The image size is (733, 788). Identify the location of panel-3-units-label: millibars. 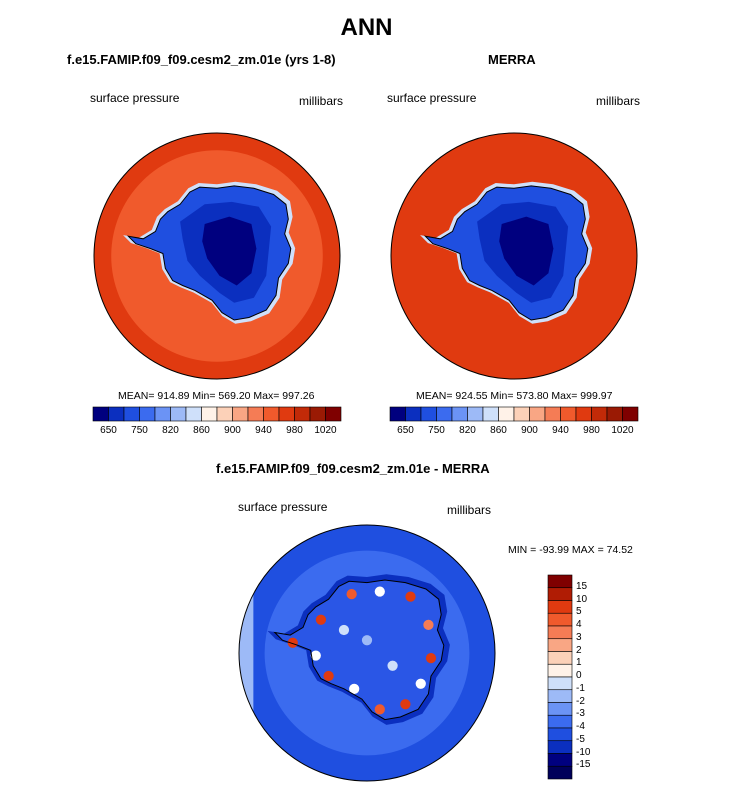
(469, 510).